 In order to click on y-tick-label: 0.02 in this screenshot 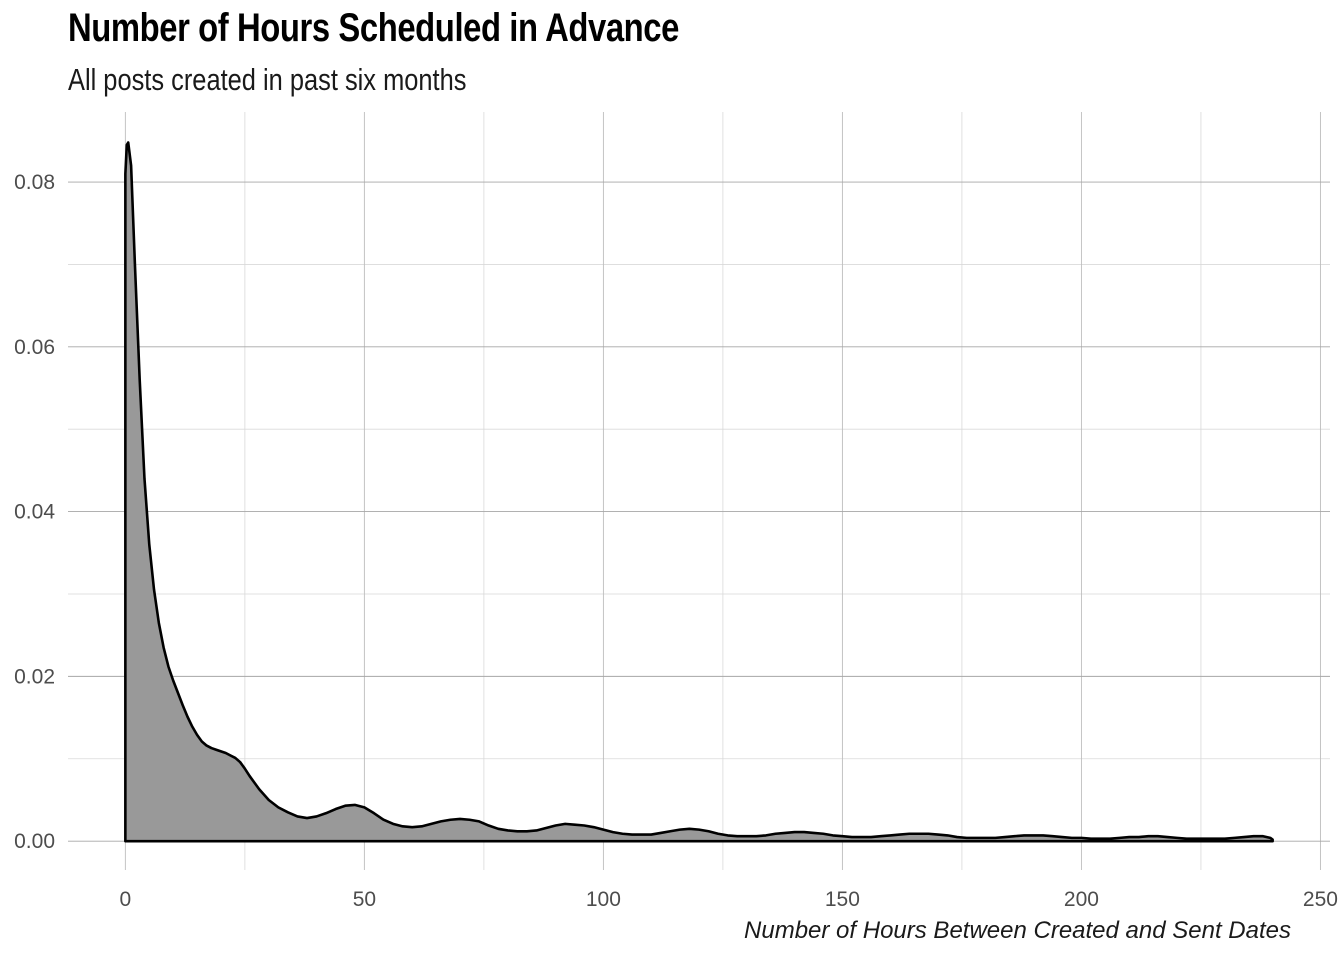, I will do `click(34, 676)`.